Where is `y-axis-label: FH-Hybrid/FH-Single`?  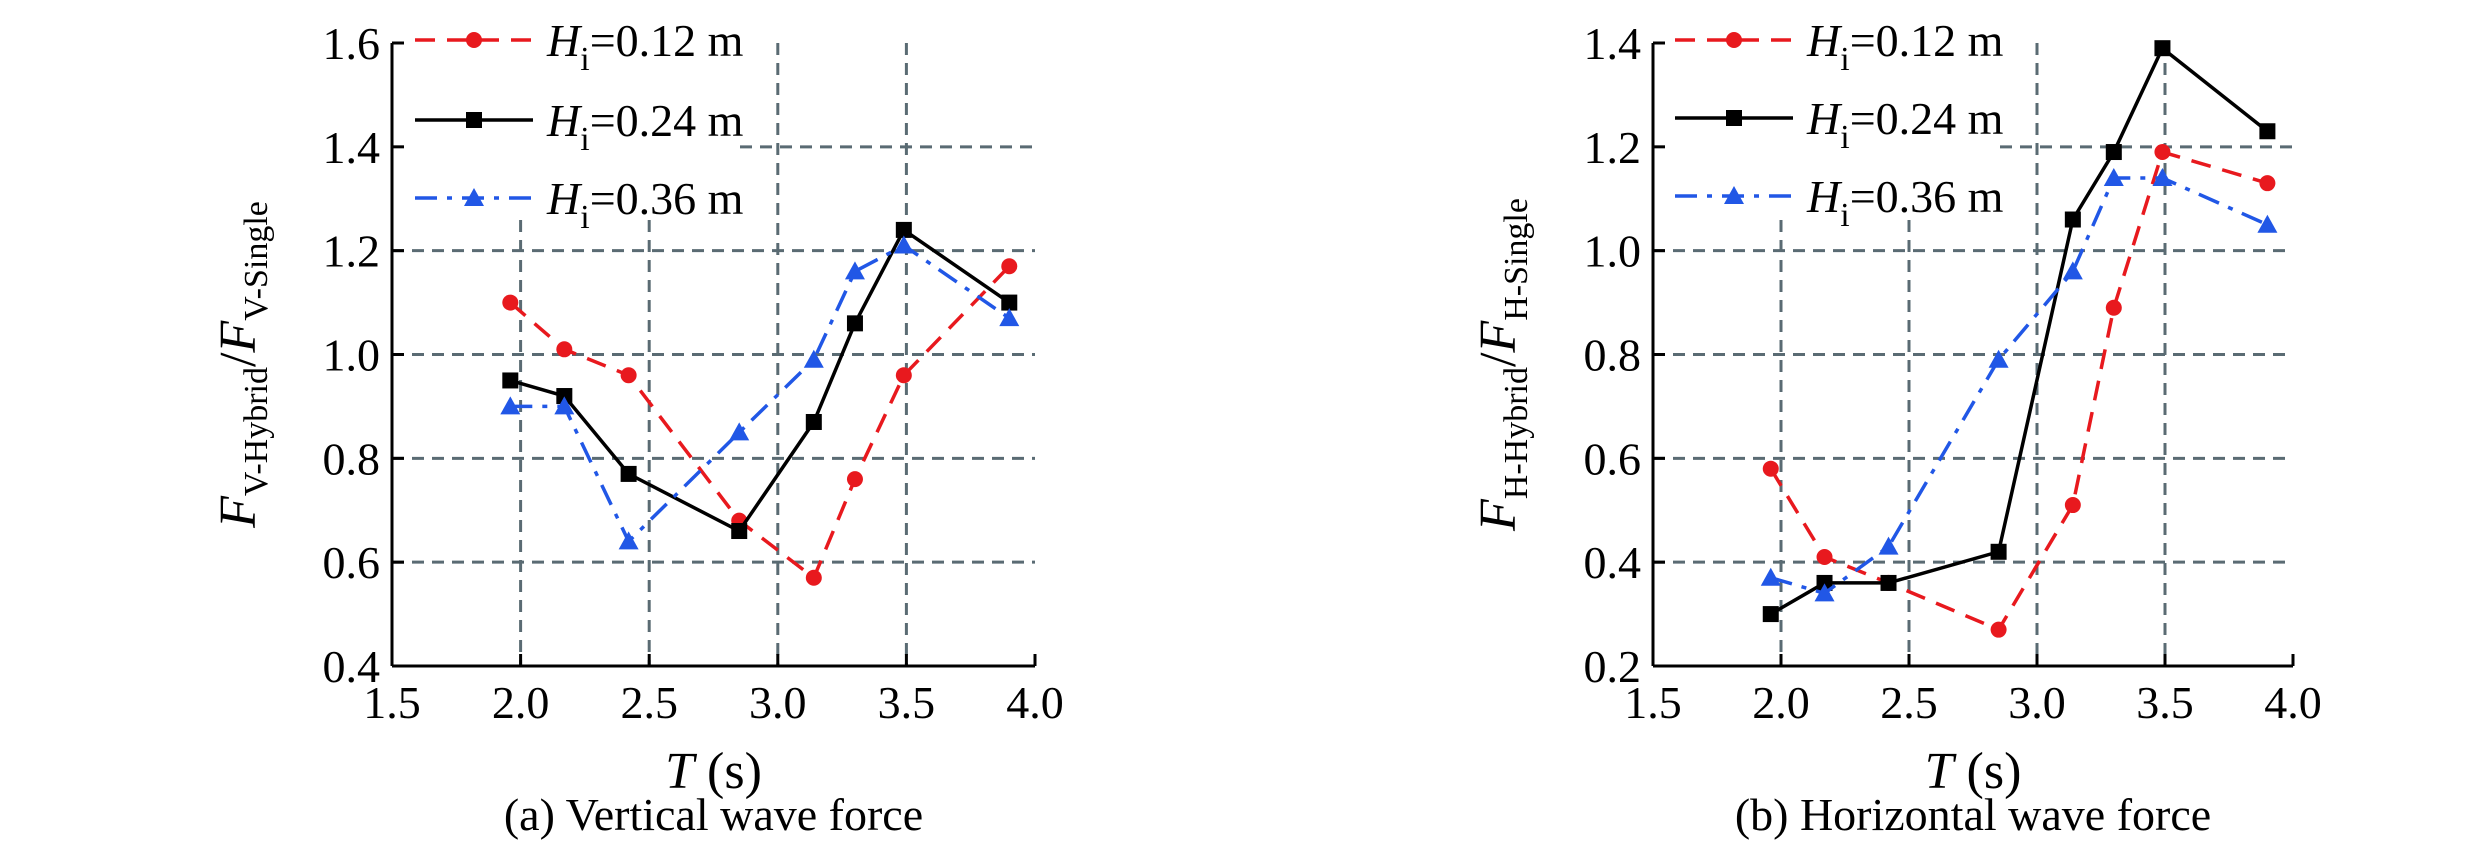 y-axis-label: FH-Hybrid/FH-Single is located at coordinates (1502, 365).